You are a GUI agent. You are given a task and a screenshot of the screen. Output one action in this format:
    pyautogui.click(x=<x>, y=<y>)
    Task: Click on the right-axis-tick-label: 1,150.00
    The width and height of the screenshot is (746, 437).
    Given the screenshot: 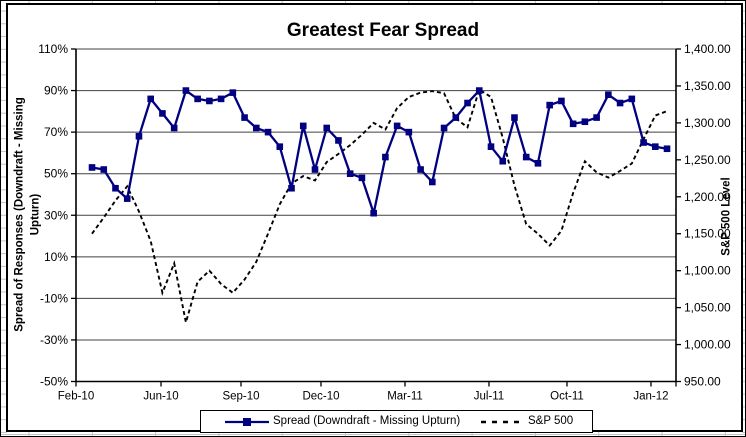 What is the action you would take?
    pyautogui.click(x=707, y=234)
    